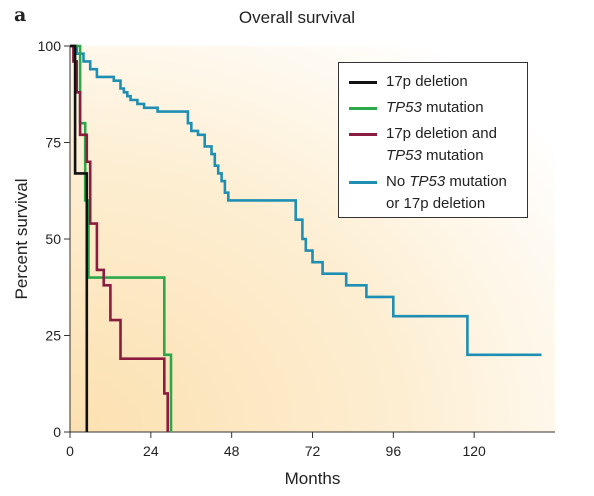 The width and height of the screenshot is (594, 496). Describe the element at coordinates (20, 15) in the screenshot. I see `panel-letter: a` at that location.